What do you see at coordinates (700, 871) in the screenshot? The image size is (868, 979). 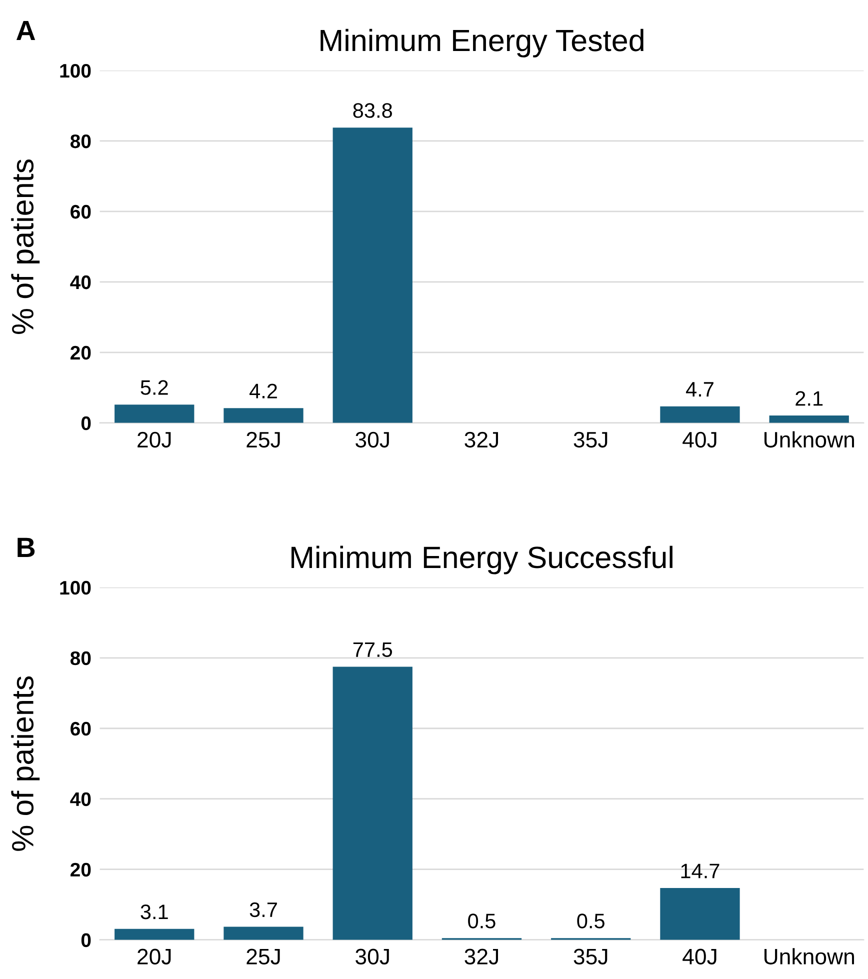 I see `data-label: 14.7` at bounding box center [700, 871].